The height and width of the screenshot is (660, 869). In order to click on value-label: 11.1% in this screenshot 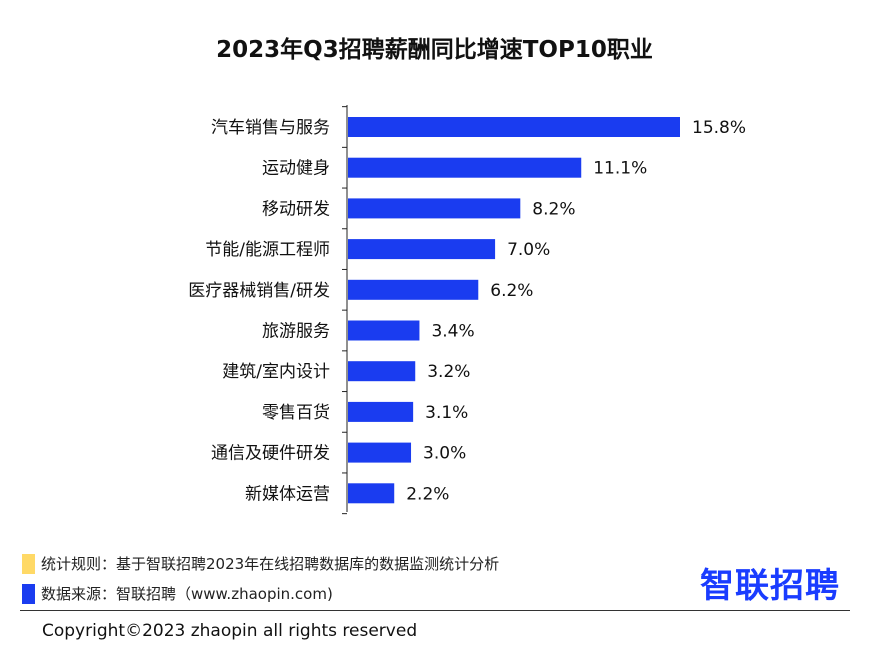, I will do `click(620, 169)`.